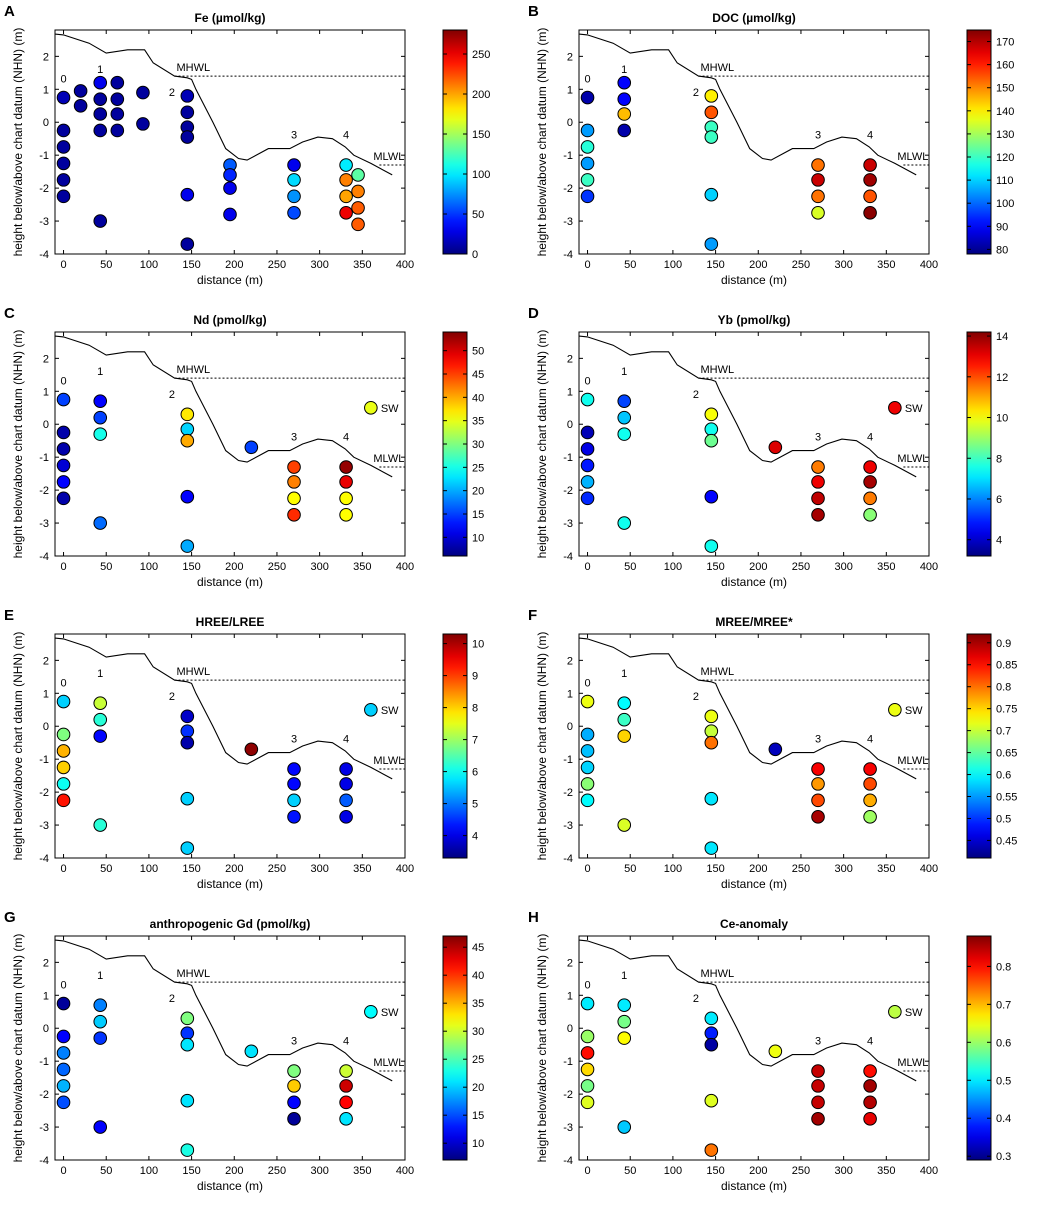 This screenshot has height=1210, width=1048. What do you see at coordinates (481, 175) in the screenshot?
I see `colorbar-tick-label: 100` at bounding box center [481, 175].